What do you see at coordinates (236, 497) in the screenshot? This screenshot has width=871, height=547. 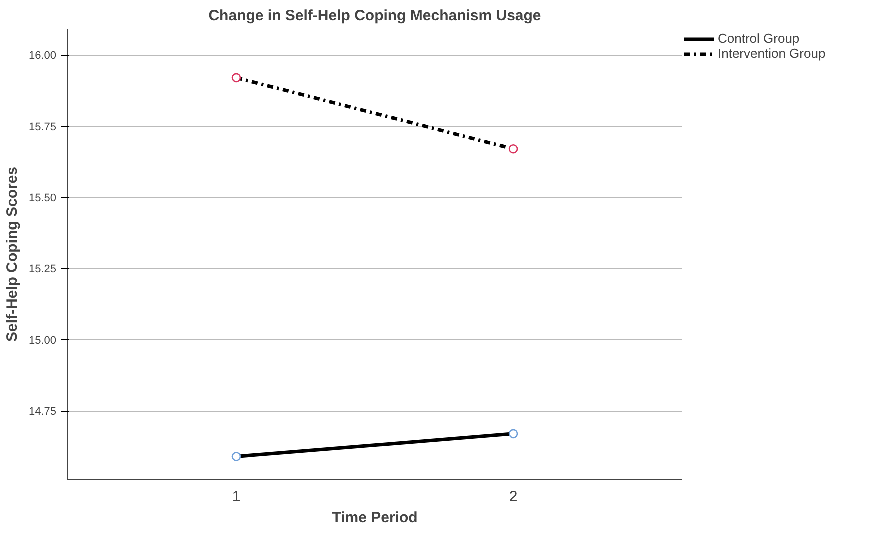 I see `x-tick-label: 1` at bounding box center [236, 497].